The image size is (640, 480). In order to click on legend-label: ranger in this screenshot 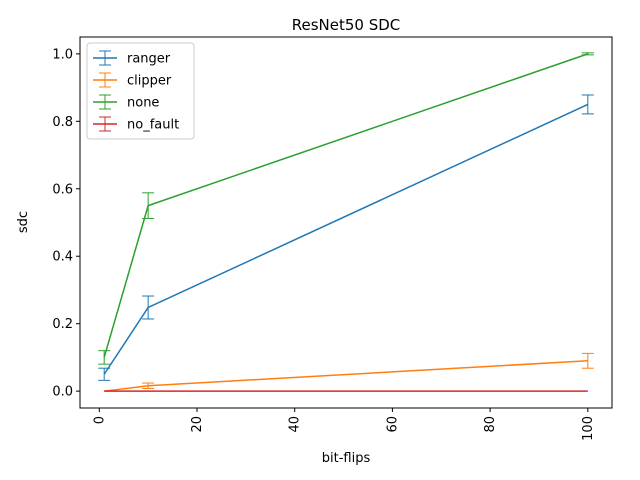, I will do `click(149, 59)`.